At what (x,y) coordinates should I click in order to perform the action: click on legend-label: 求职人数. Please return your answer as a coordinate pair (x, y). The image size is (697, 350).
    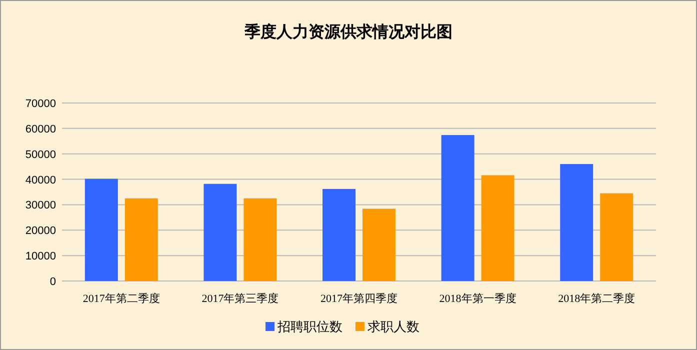
    Looking at the image, I should click on (394, 326).